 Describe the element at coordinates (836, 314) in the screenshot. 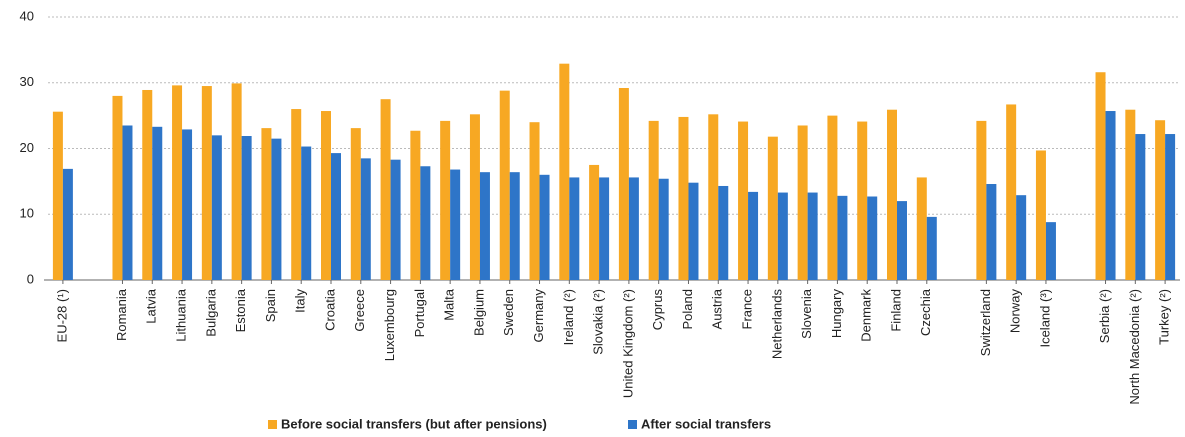

I see `x-tick-label: Hungary` at that location.